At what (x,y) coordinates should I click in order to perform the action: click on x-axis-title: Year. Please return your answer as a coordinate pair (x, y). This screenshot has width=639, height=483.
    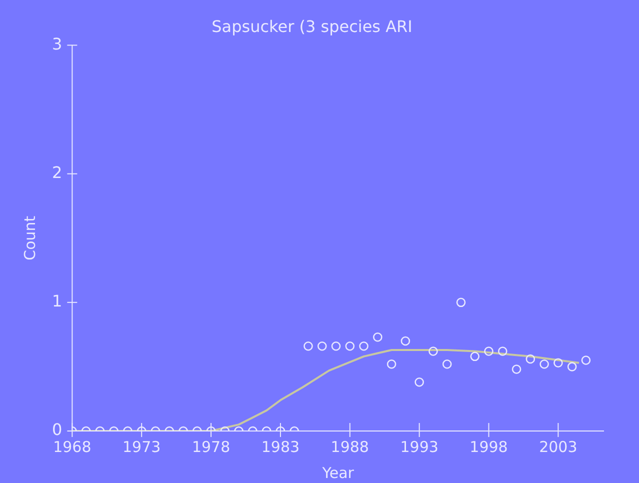
    Looking at the image, I should click on (338, 473).